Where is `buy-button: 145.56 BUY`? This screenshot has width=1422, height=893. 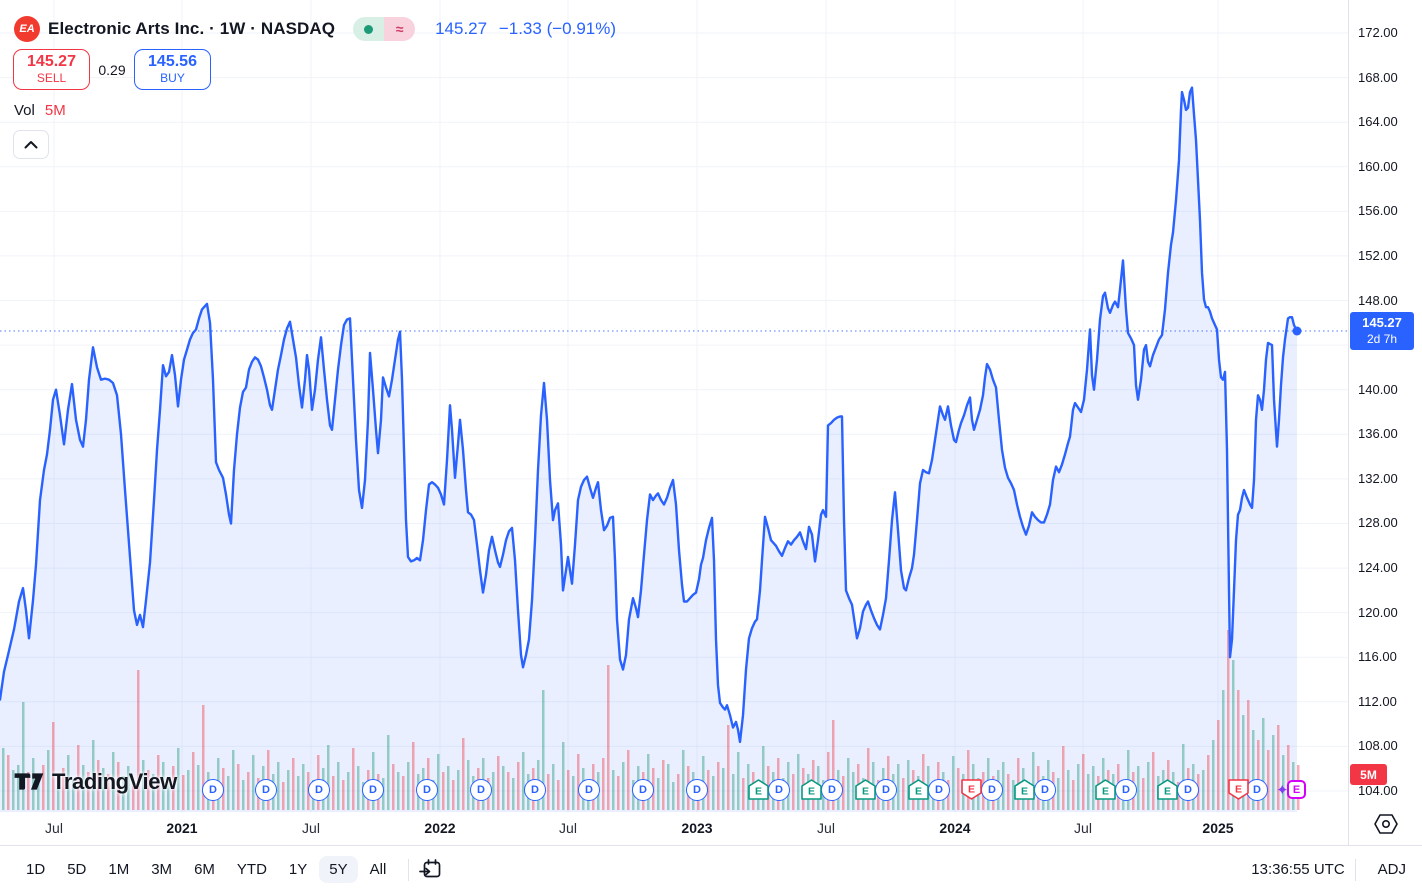 buy-button: 145.56 BUY is located at coordinates (172, 69).